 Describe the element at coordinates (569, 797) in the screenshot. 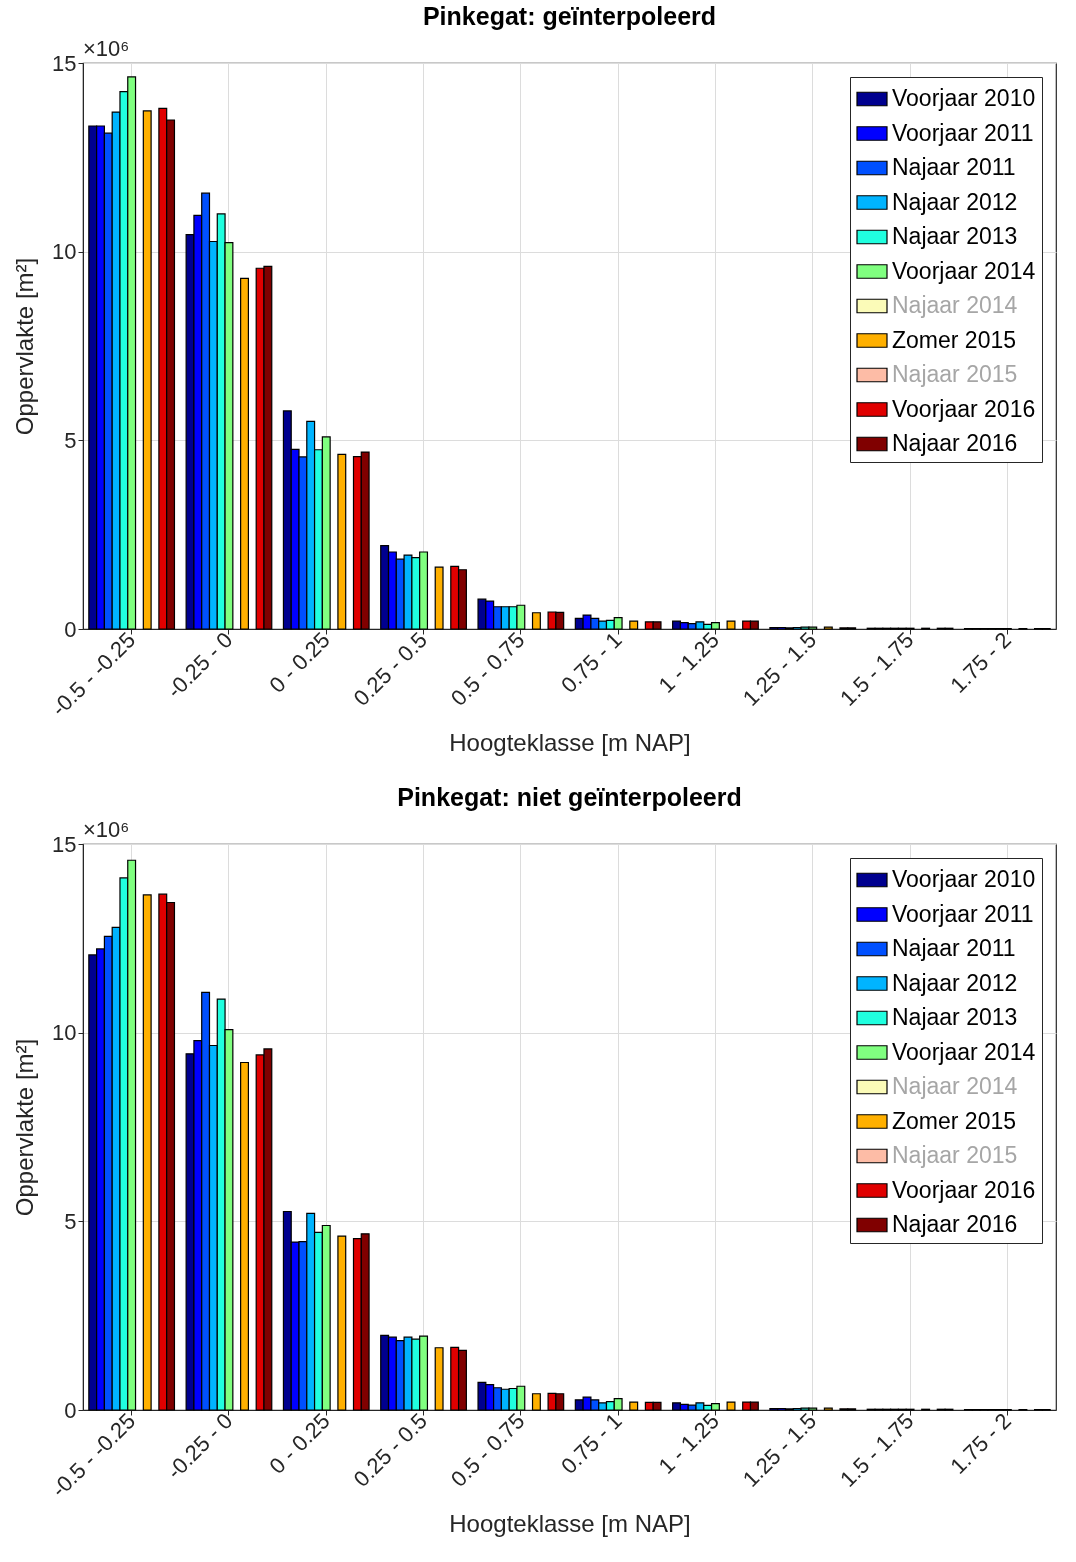

I see `chart-title: Pinkegat: niet geïnterpoleerd` at that location.